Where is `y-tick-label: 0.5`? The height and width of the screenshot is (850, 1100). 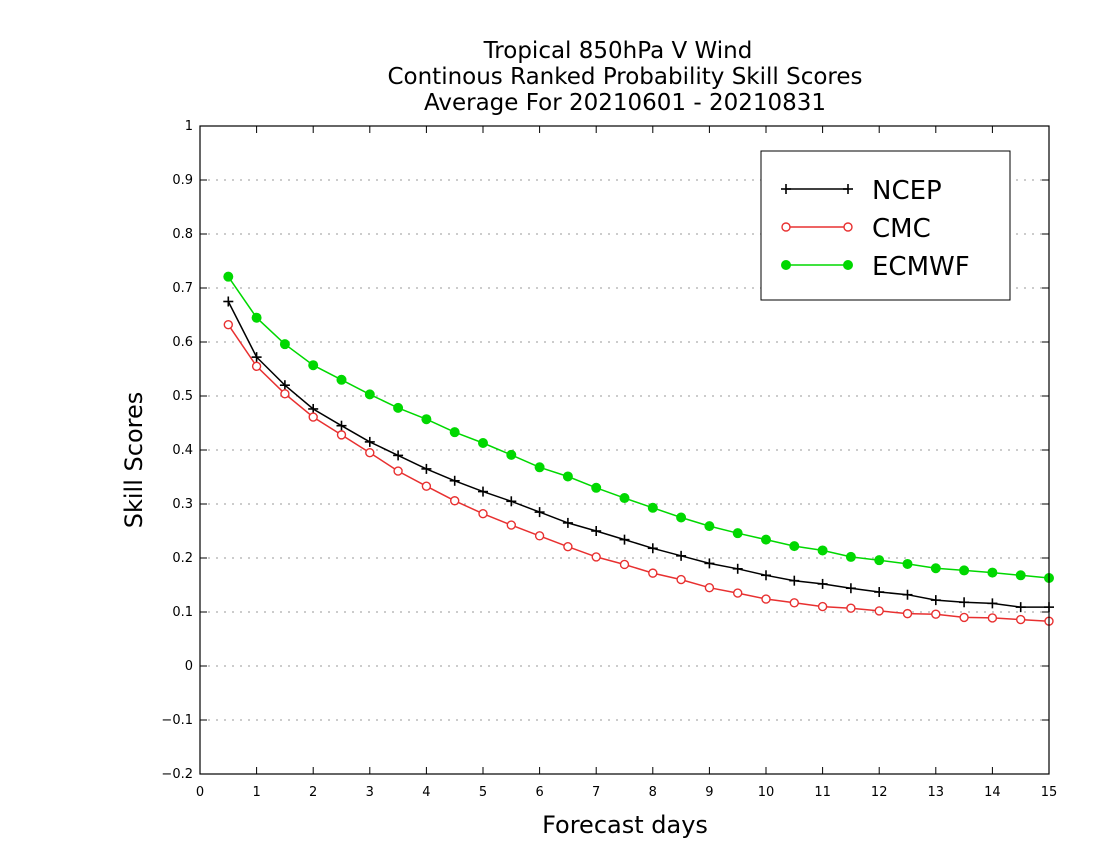
y-tick-label: 0.5 is located at coordinates (182, 396).